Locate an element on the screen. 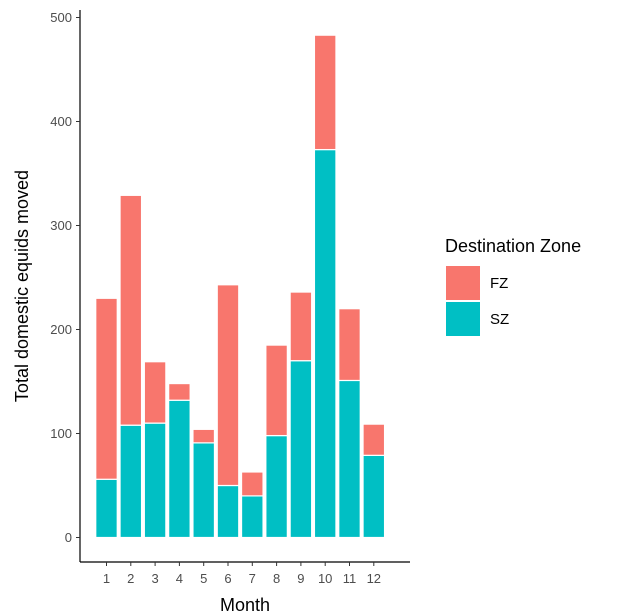 Image resolution: width=620 pixels, height=616 pixels. x-tick-label: 7 is located at coordinates (252, 578).